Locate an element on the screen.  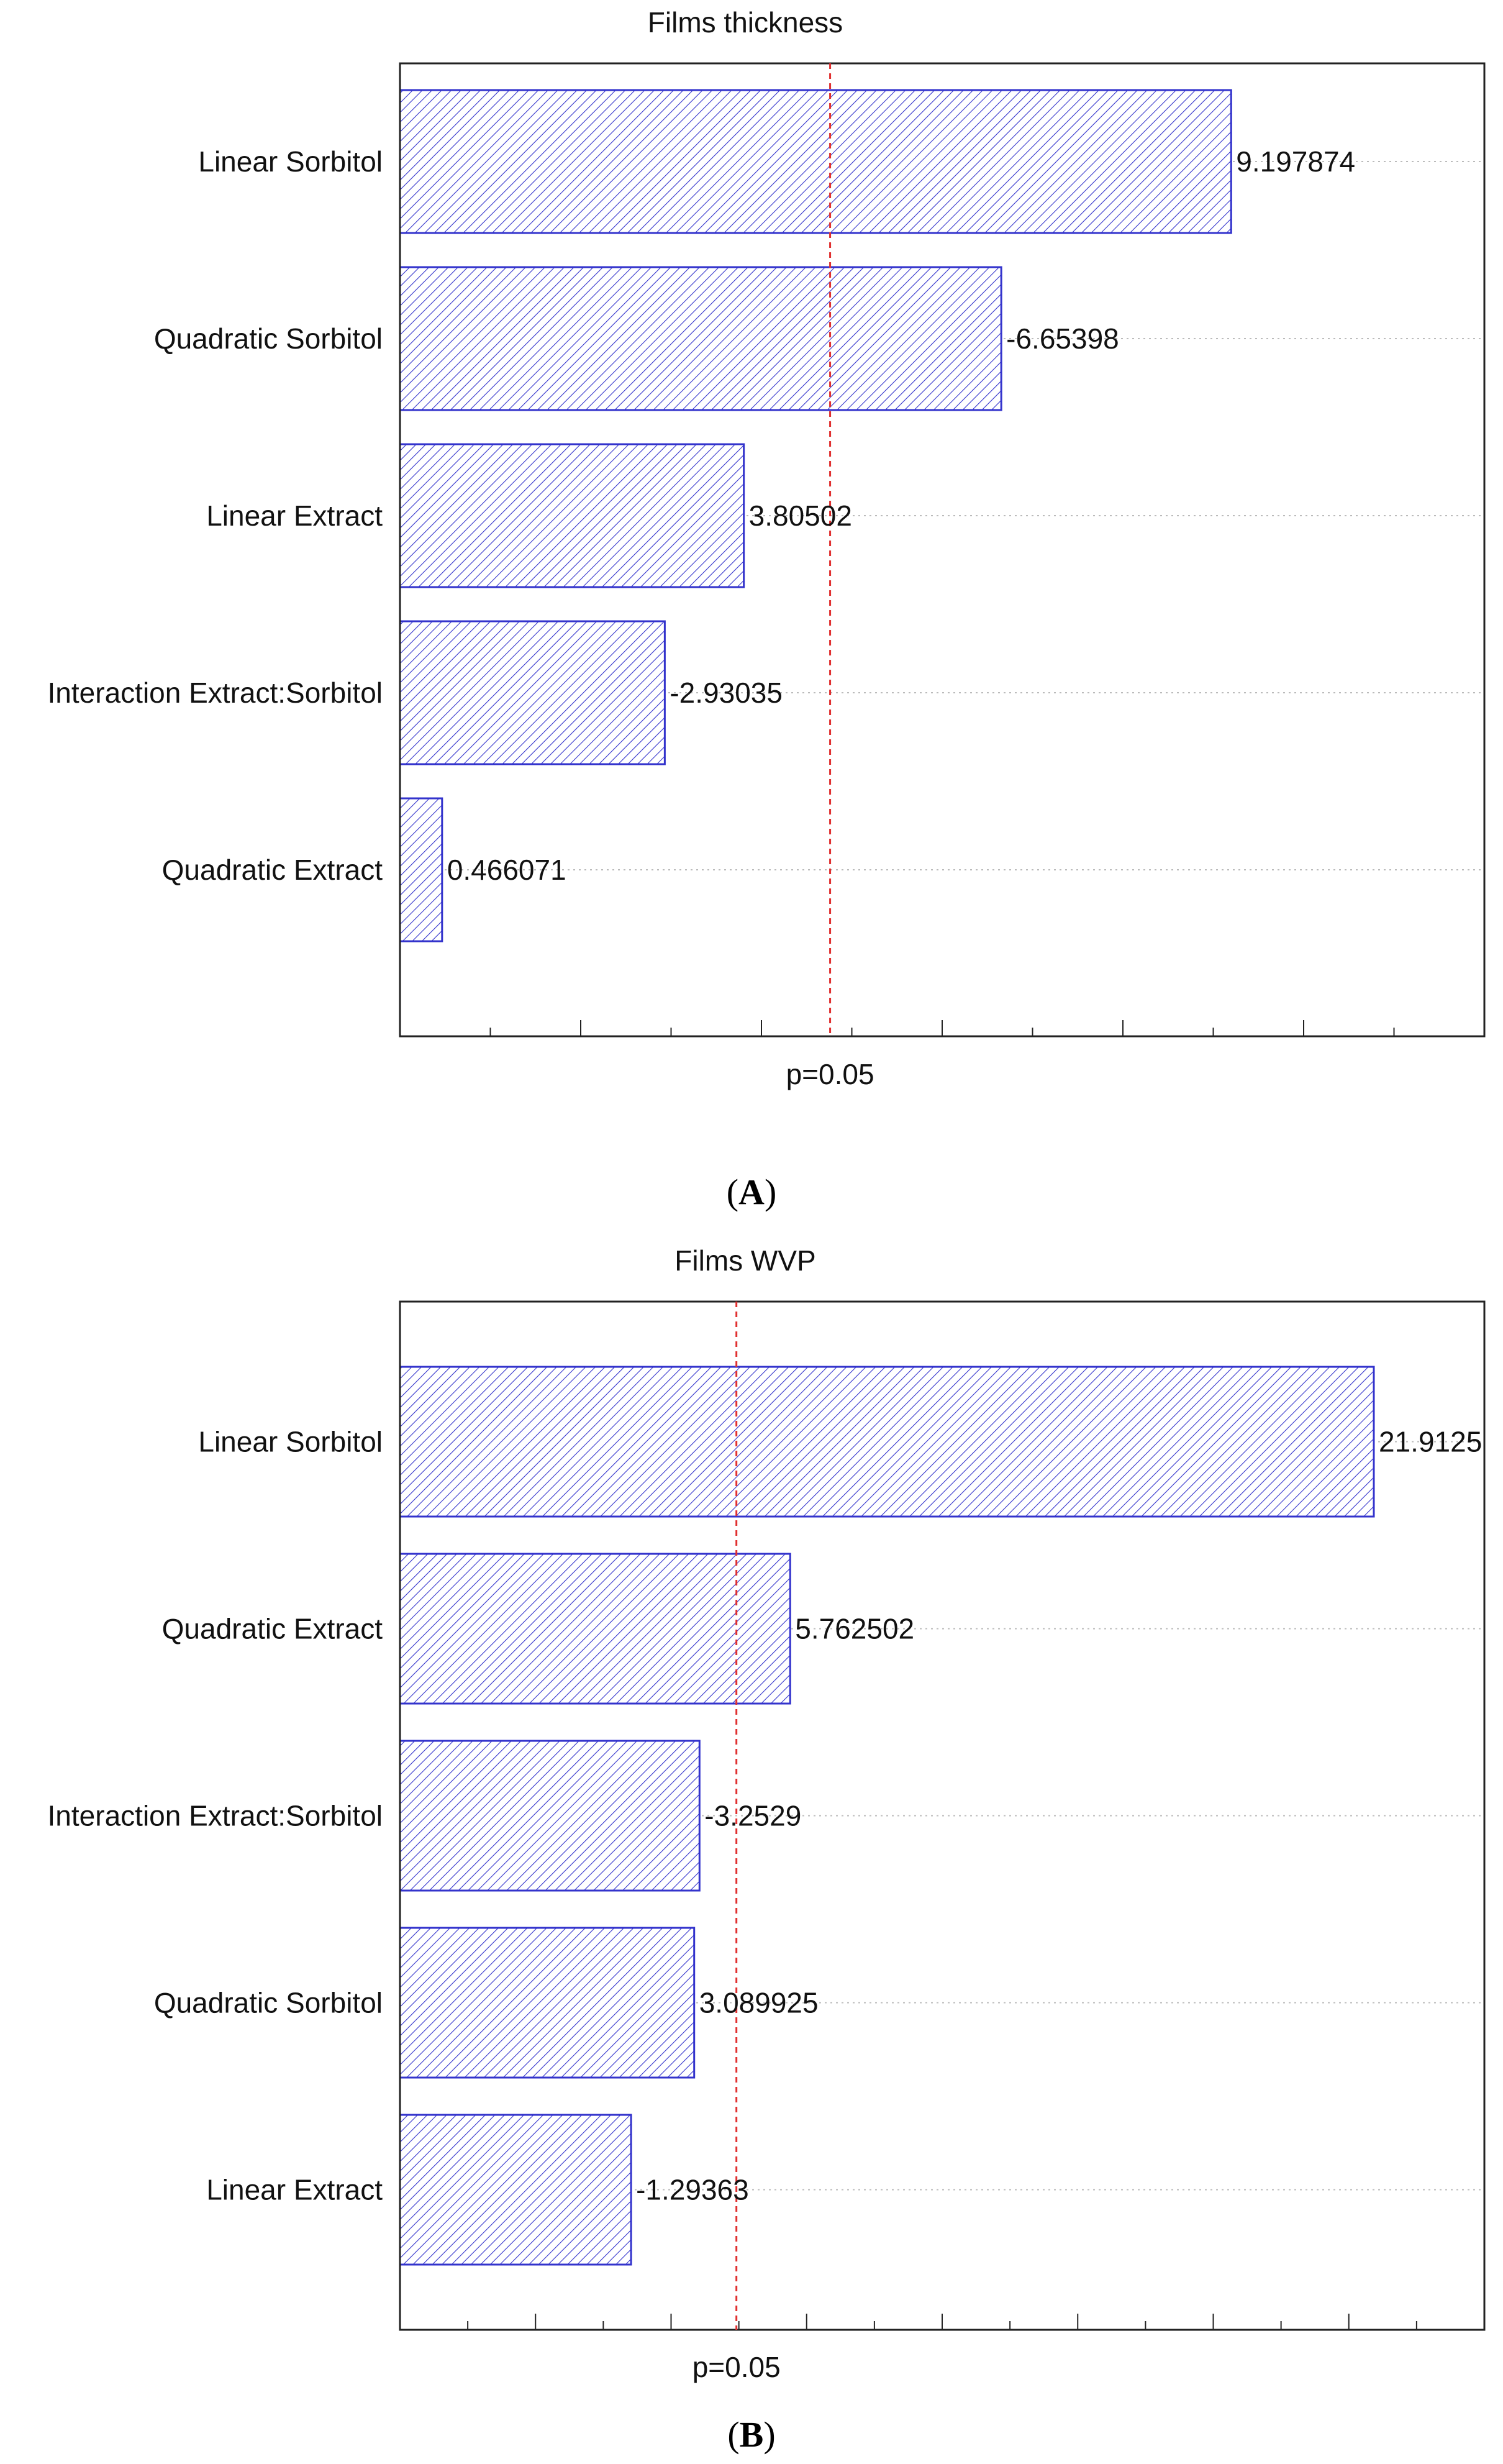
value-label: -3.2529 is located at coordinates (752, 1816).